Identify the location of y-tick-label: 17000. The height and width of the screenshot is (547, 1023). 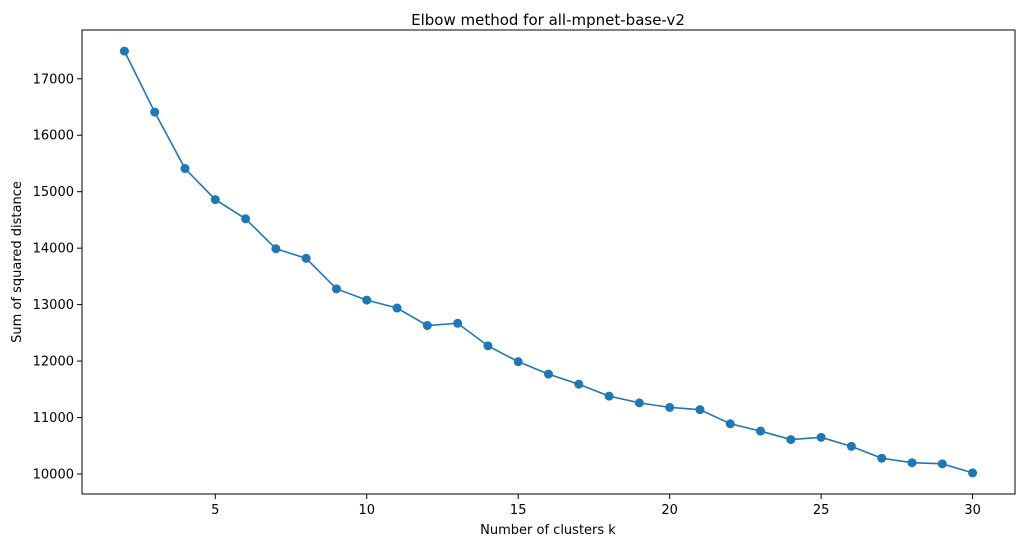
(53, 79).